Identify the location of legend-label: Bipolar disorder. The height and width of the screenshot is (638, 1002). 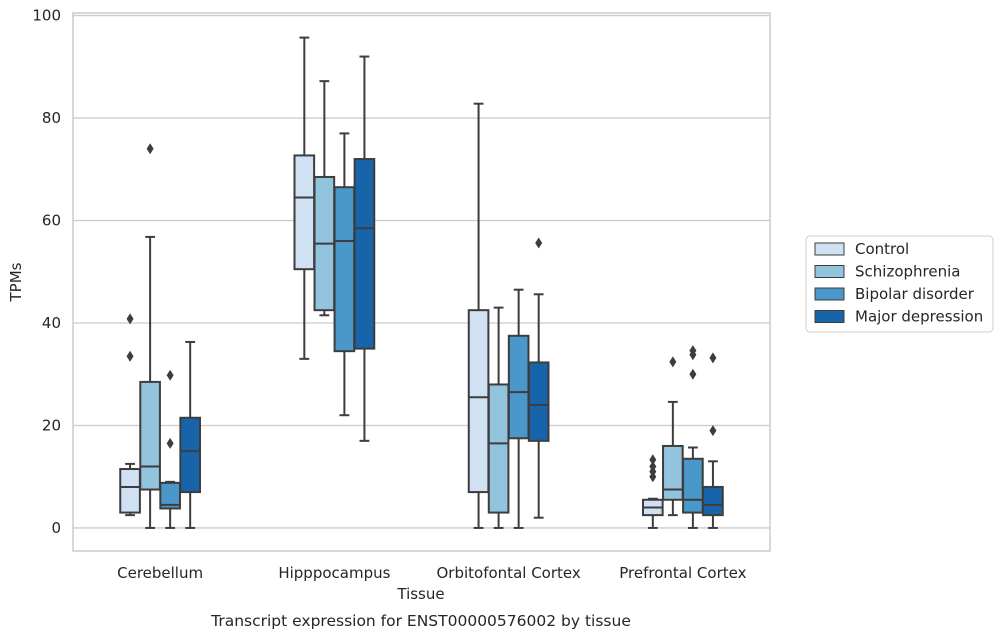
(915, 294).